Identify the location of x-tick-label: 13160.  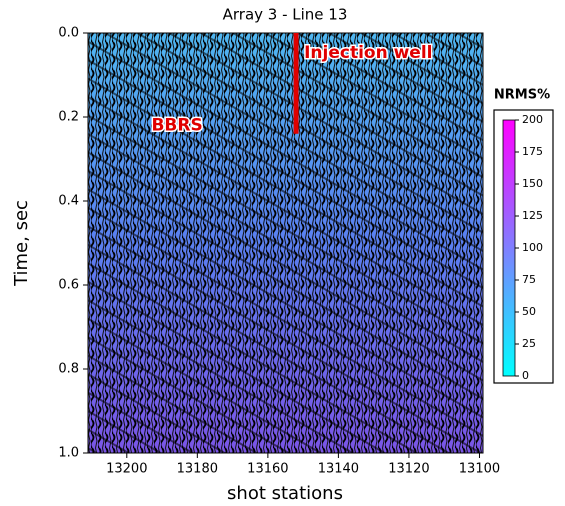
(267, 469).